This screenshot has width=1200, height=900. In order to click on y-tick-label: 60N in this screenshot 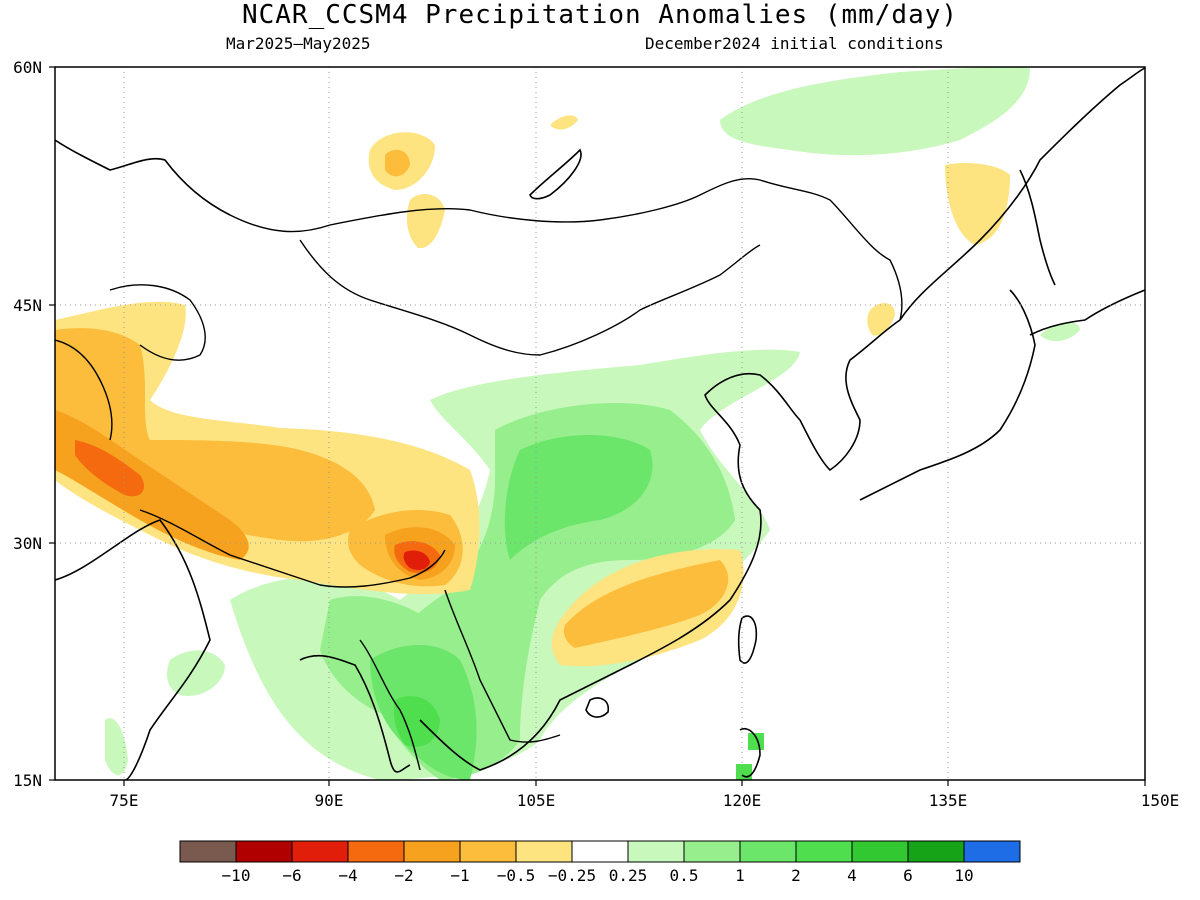, I will do `click(27, 67)`.